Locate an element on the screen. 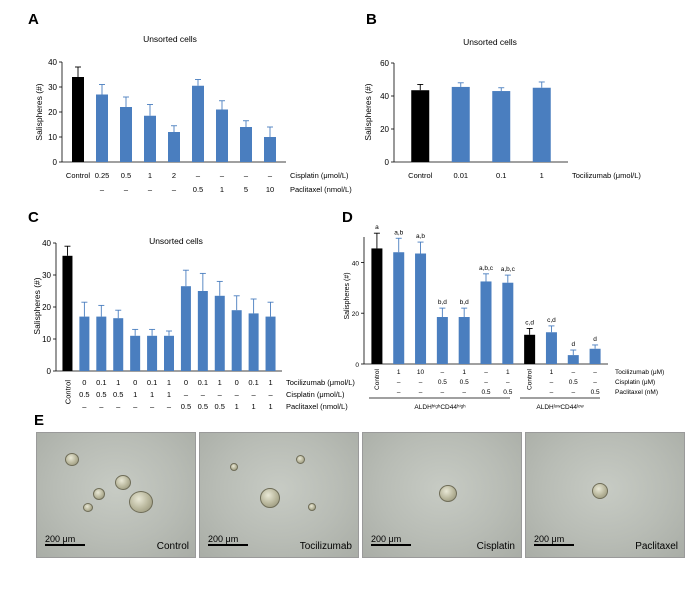  row-title: Tocilizumab (μM) is located at coordinates (639, 372).